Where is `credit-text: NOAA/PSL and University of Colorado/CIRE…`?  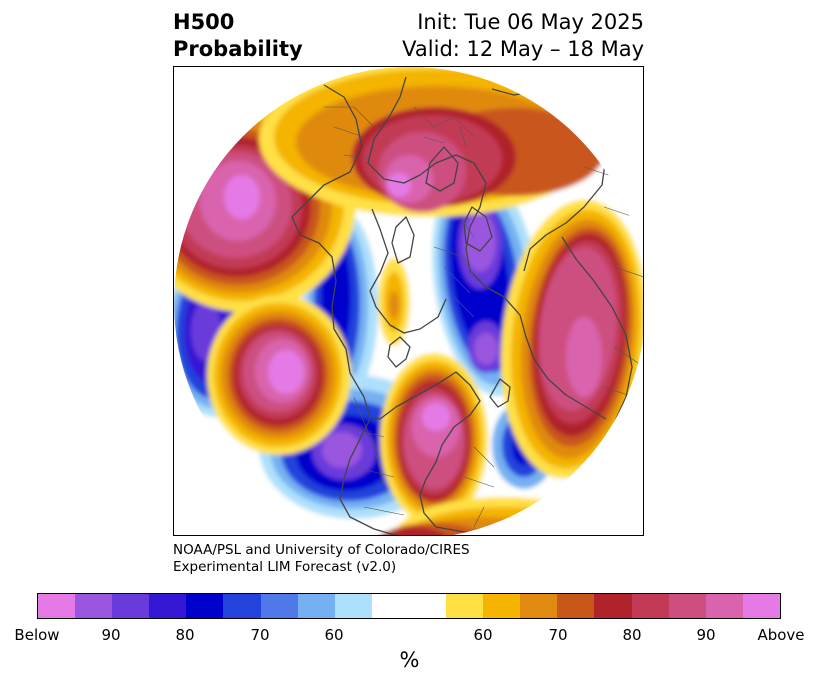 credit-text: NOAA/PSL and University of Colorado/CIRE… is located at coordinates (321, 559).